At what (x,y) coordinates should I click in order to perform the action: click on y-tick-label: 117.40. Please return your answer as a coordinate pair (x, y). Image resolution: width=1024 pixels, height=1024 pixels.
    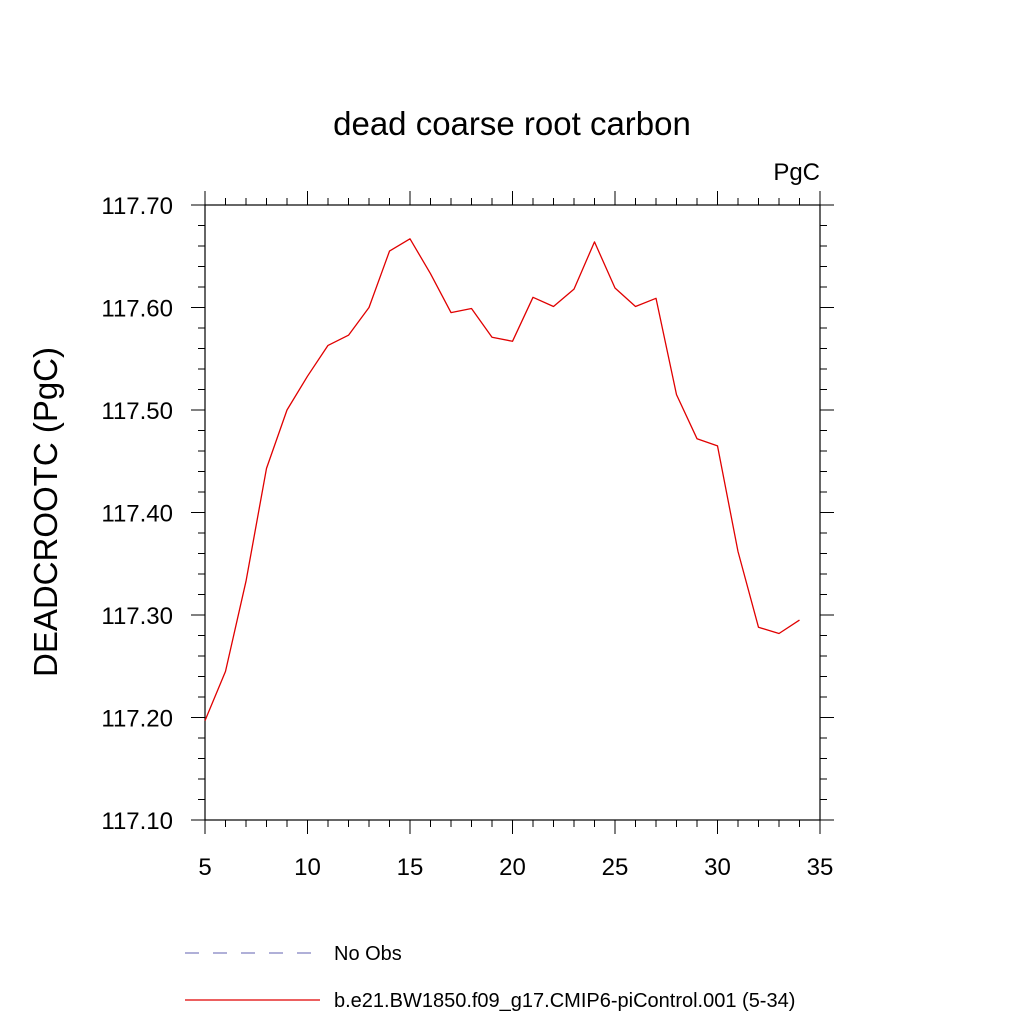
    Looking at the image, I should click on (137, 514).